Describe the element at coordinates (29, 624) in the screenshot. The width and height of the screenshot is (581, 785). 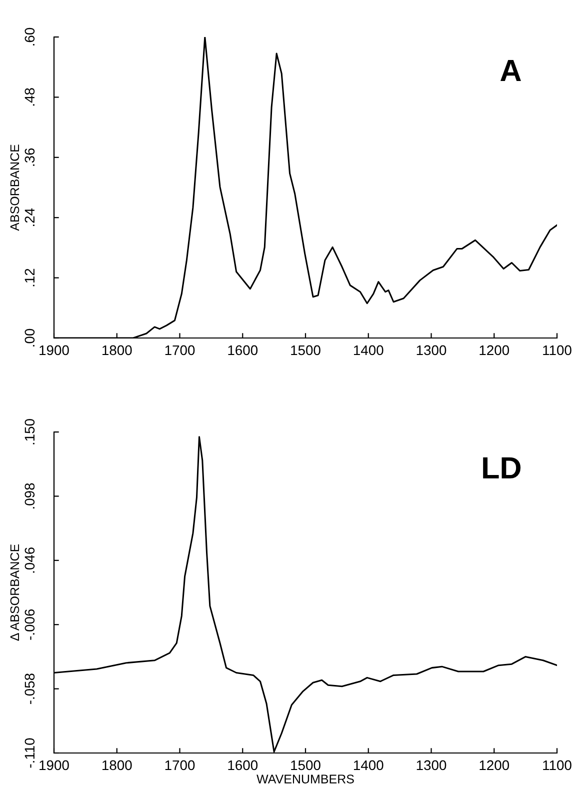
I see `y-tick-label: -.006` at that location.